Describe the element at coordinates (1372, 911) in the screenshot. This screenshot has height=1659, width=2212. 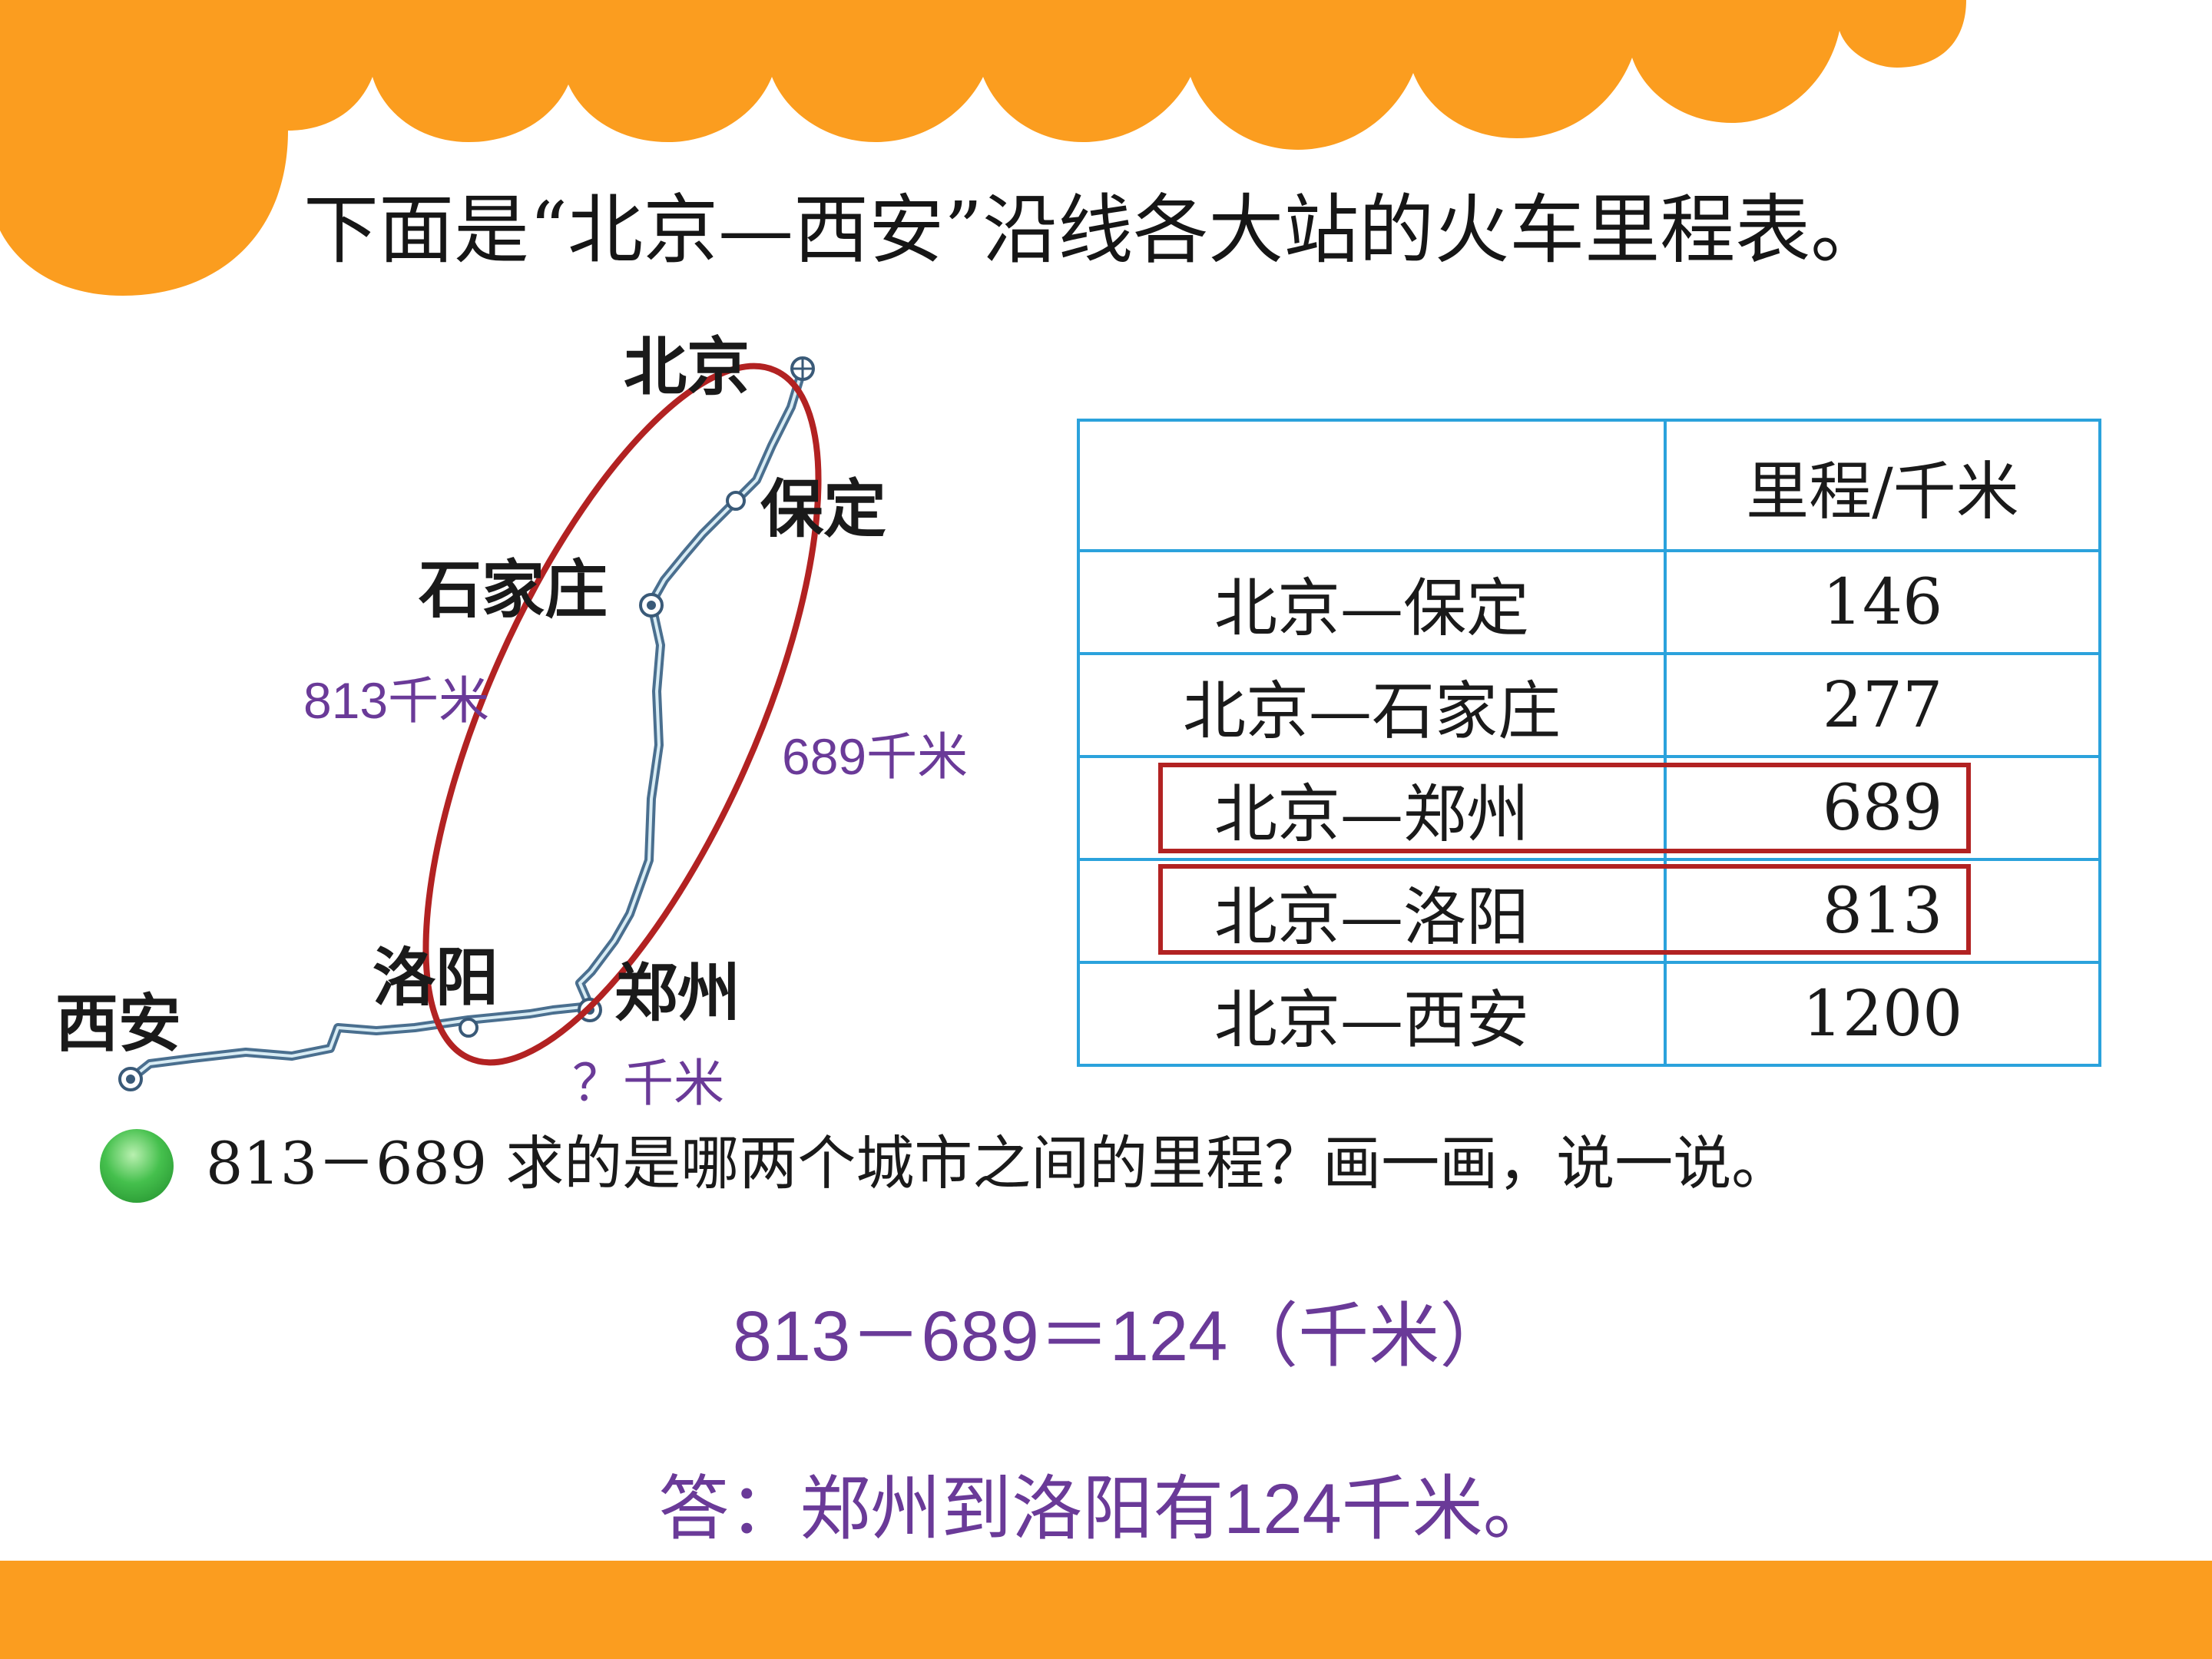
I see `route-cell: 北京—洛阳` at that location.